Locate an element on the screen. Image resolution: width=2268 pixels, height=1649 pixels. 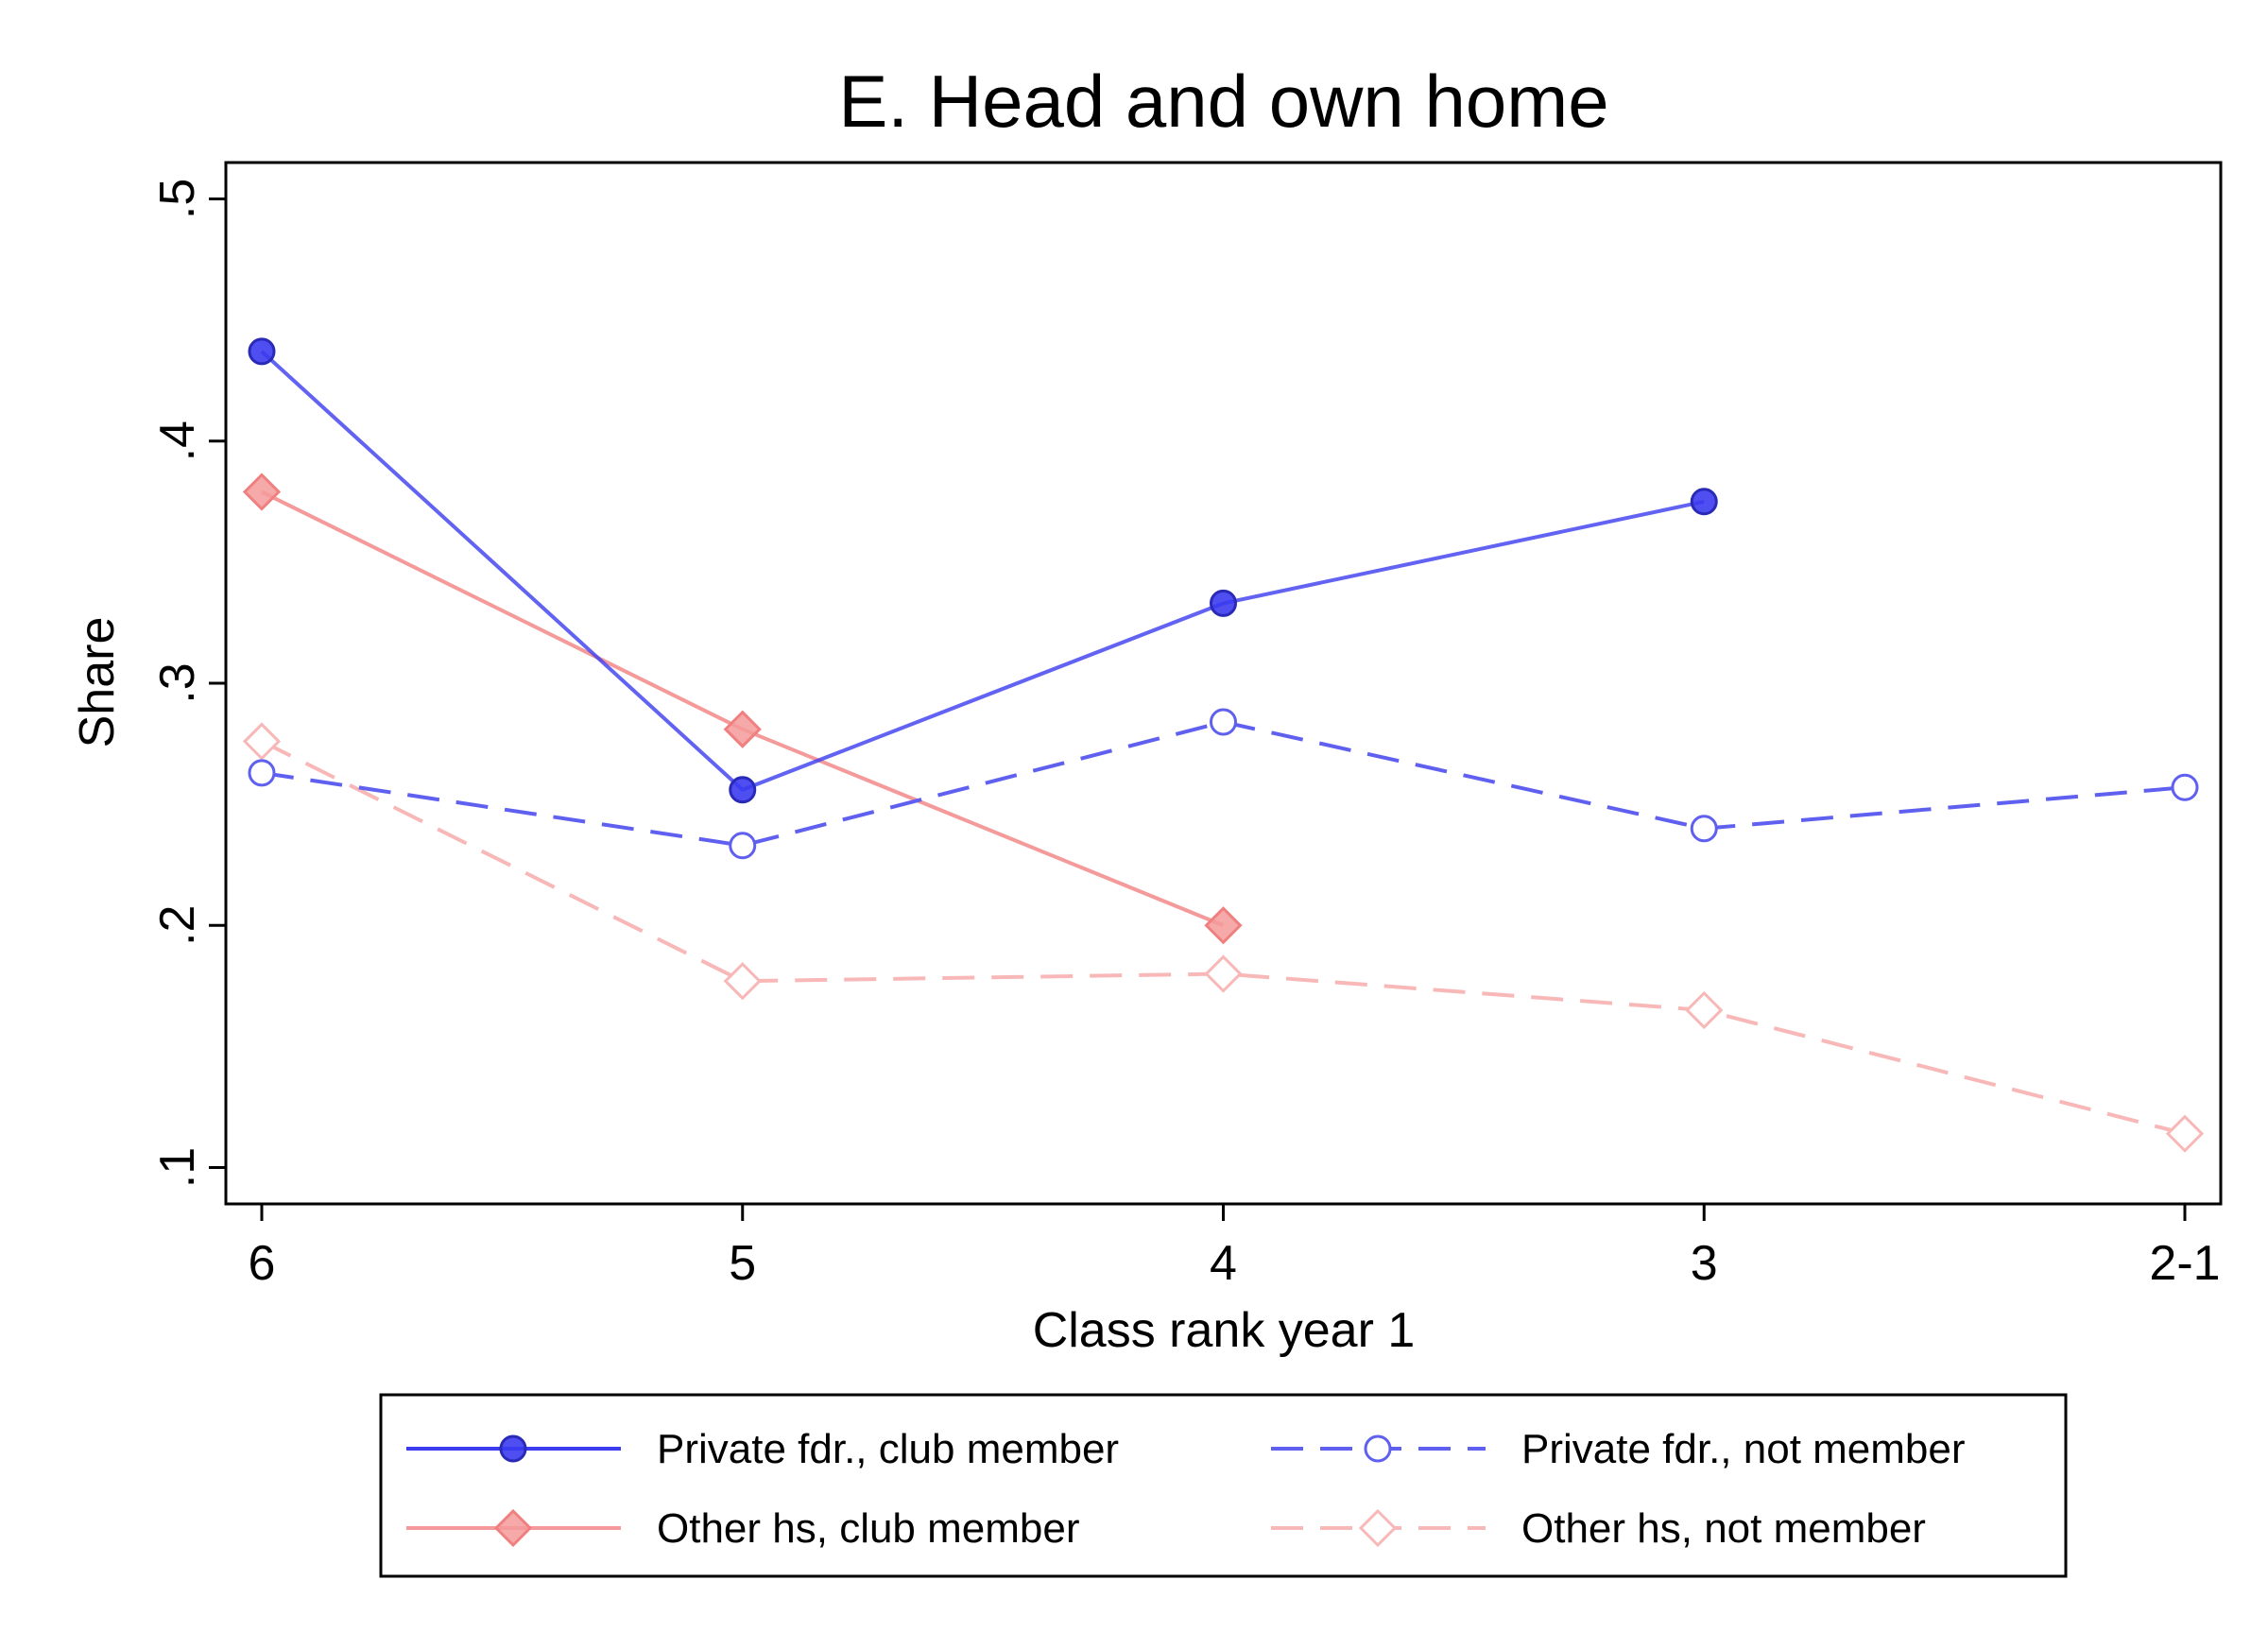
x-tick-label: 3 is located at coordinates (1704, 1263).